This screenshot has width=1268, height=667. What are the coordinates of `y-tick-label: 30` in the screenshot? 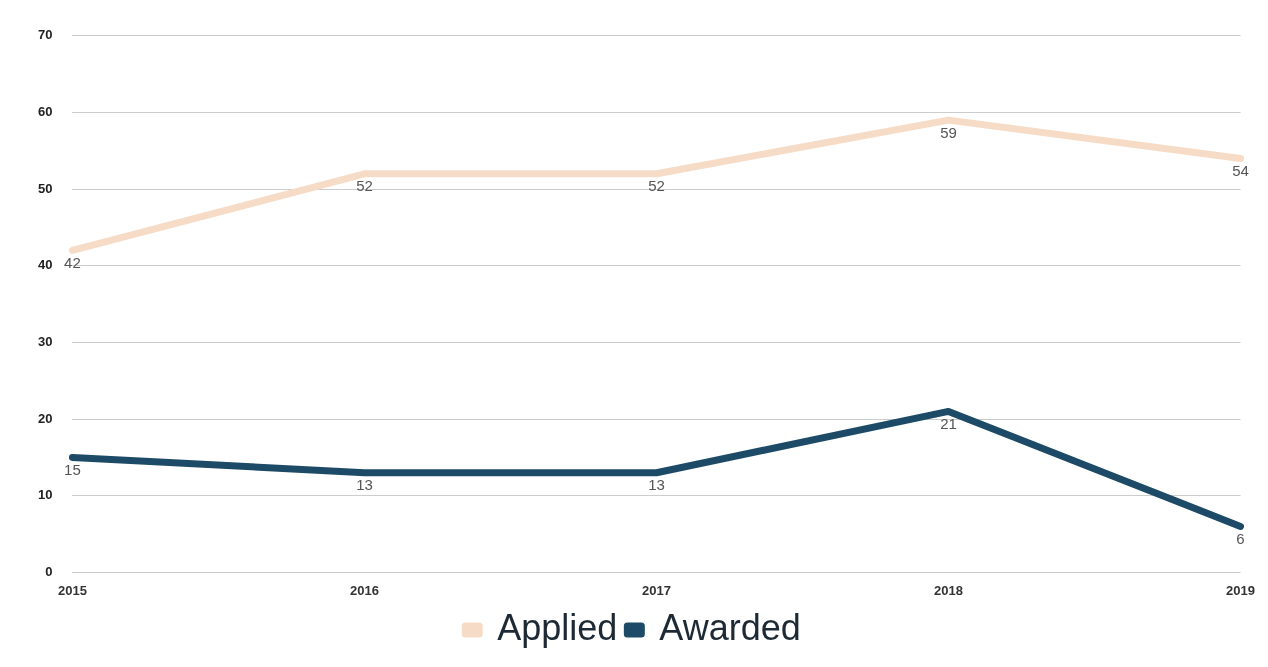 It's located at (45, 342).